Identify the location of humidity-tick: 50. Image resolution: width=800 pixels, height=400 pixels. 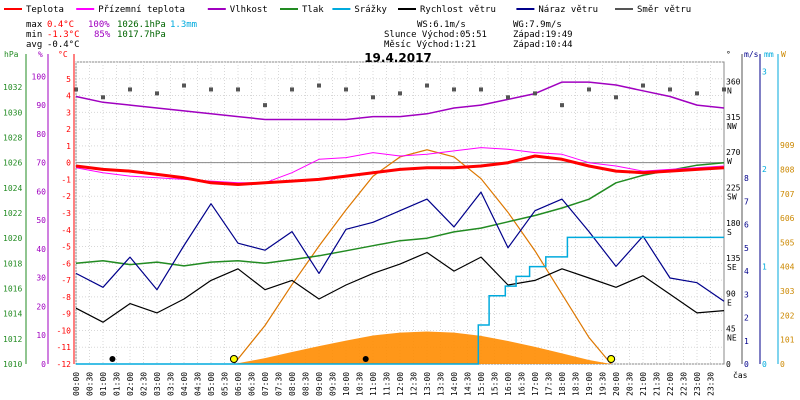
(41, 220).